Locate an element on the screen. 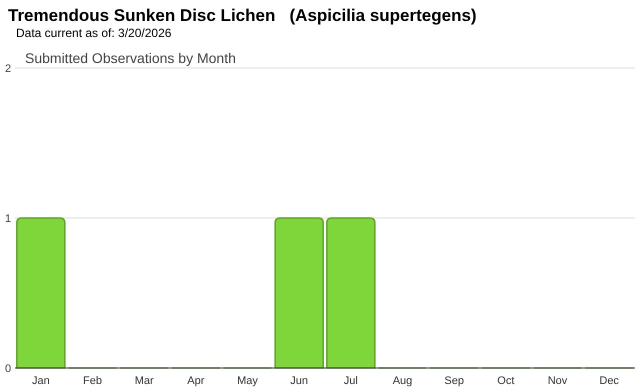 This screenshot has height=390, width=640. y-tick-label: 1 is located at coordinates (8, 219).